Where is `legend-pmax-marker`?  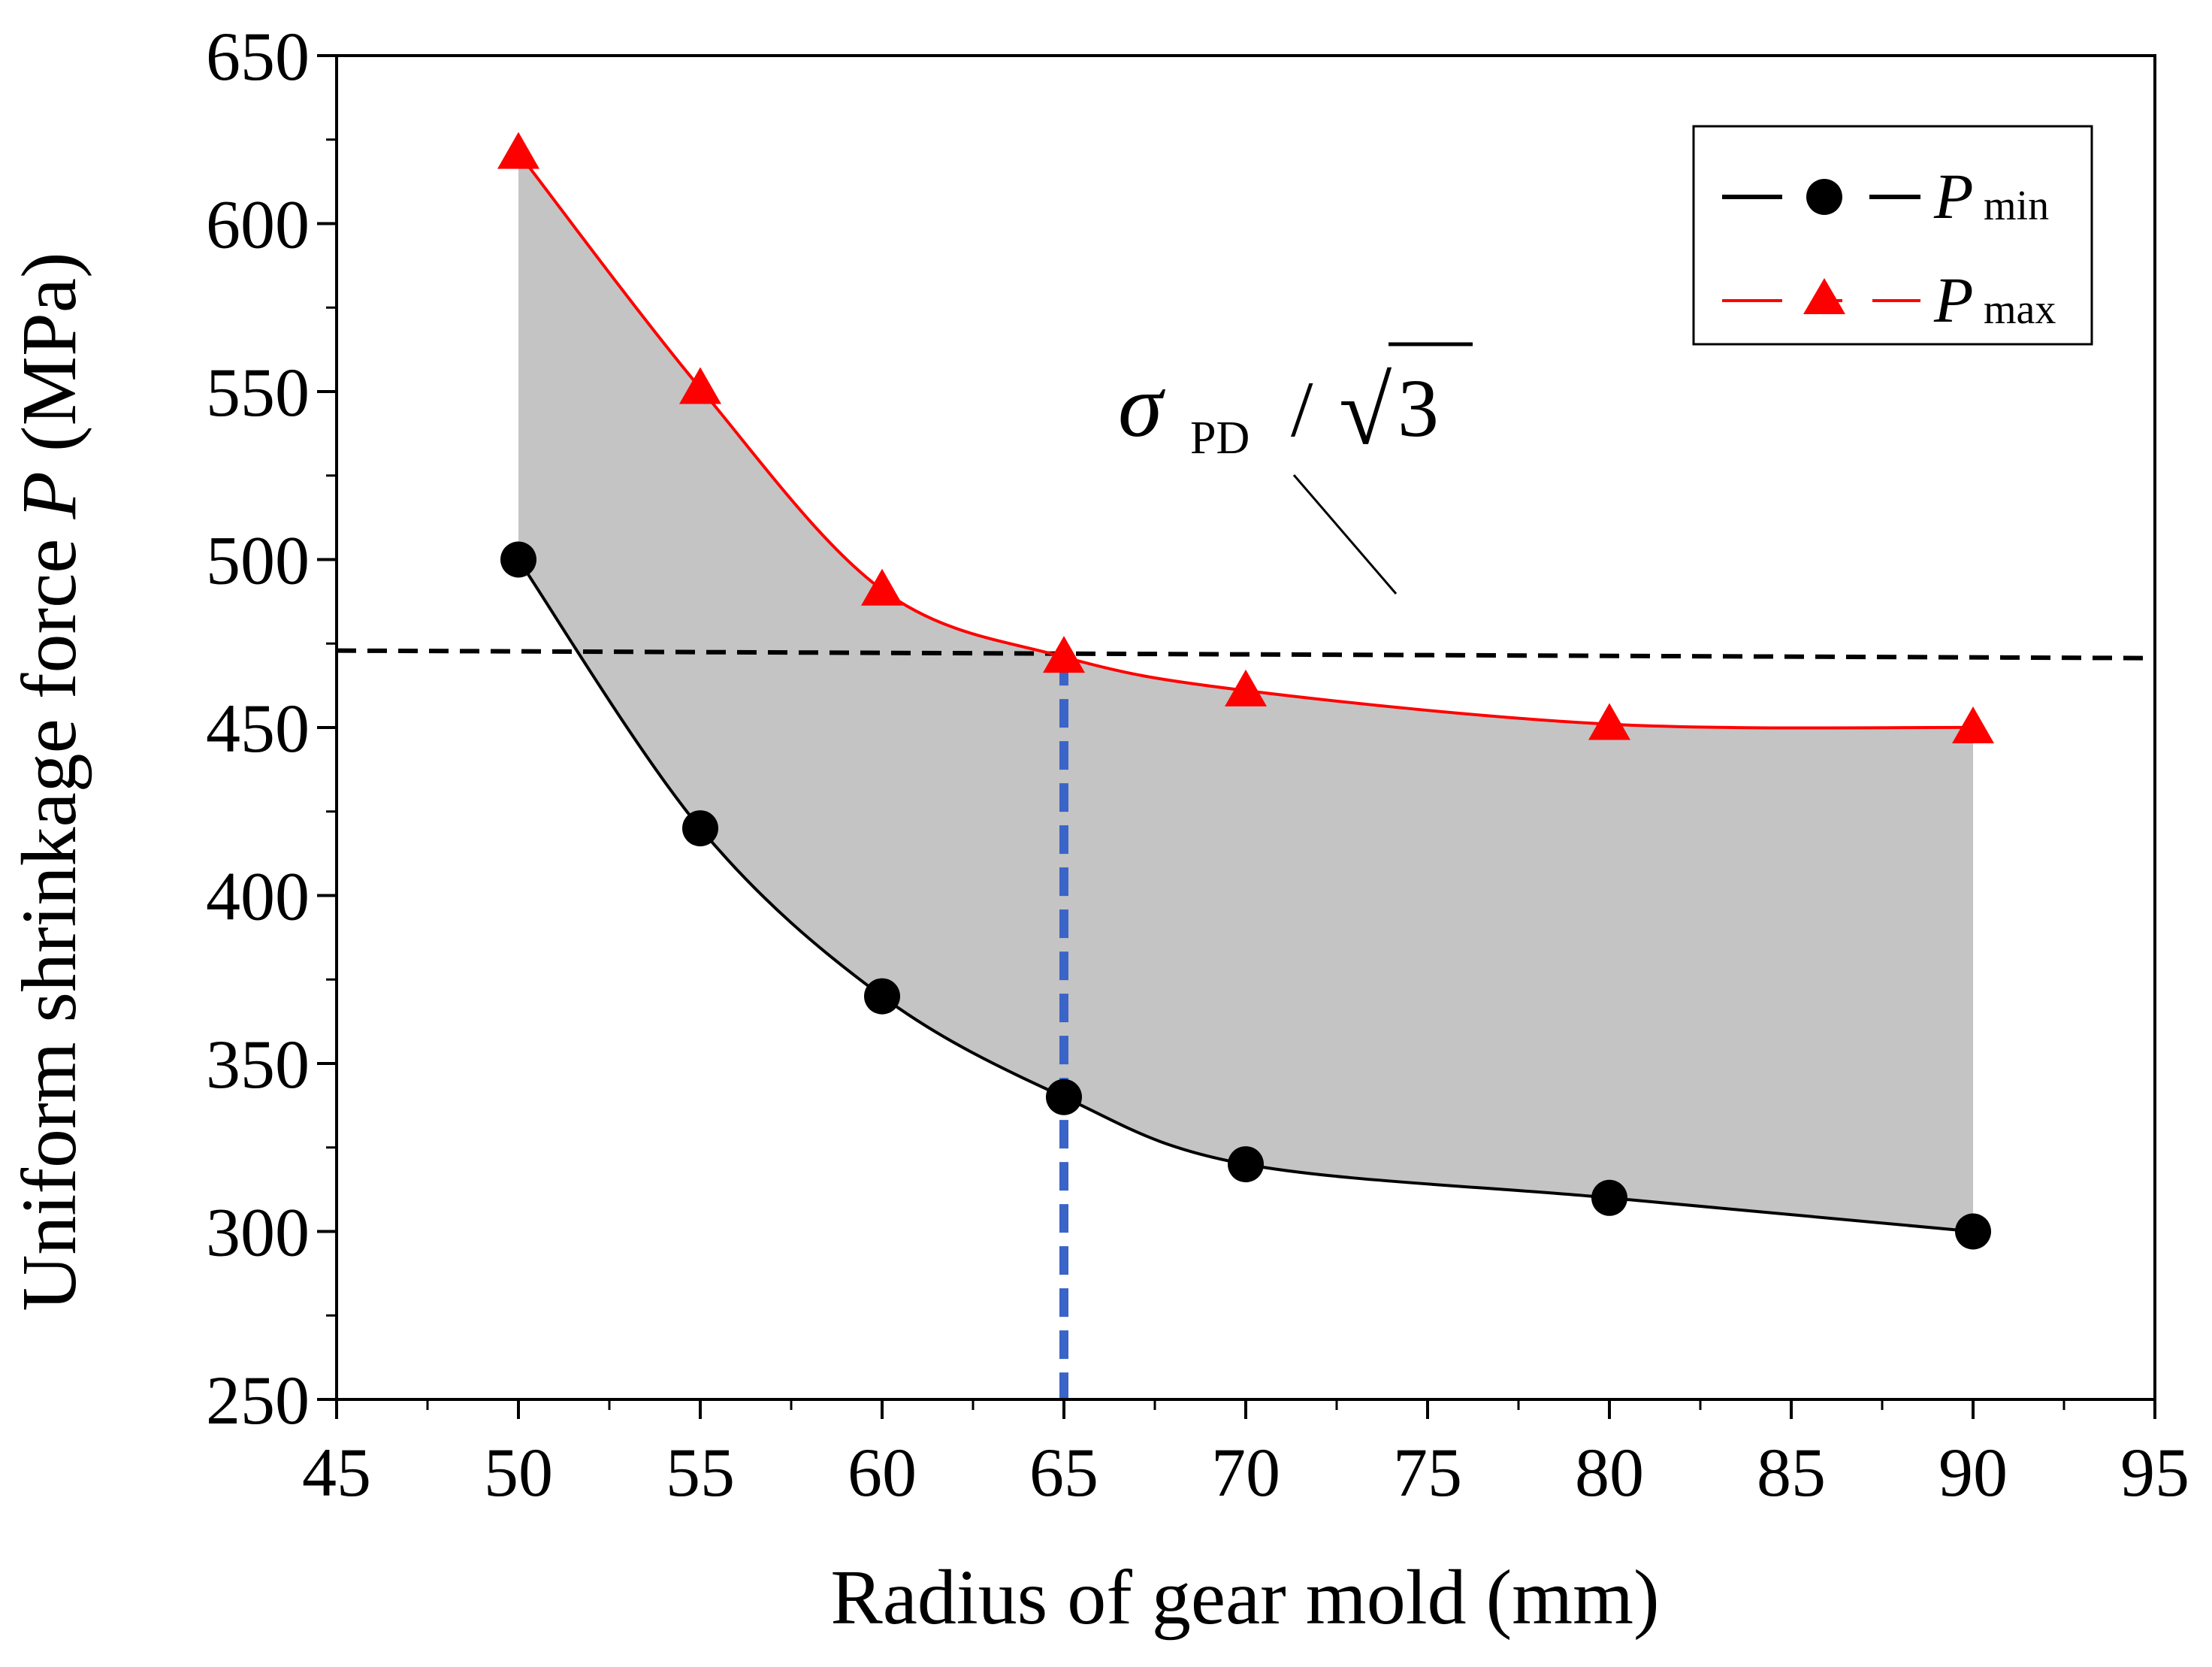 legend-pmax-marker is located at coordinates (1824, 296).